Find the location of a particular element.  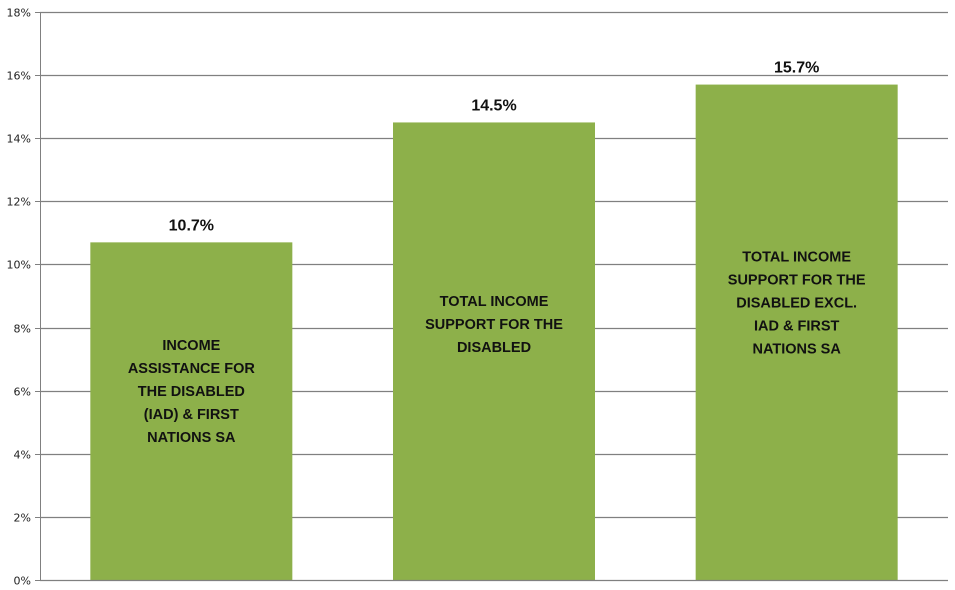

y-tick-label: 12% is located at coordinates (19, 202).